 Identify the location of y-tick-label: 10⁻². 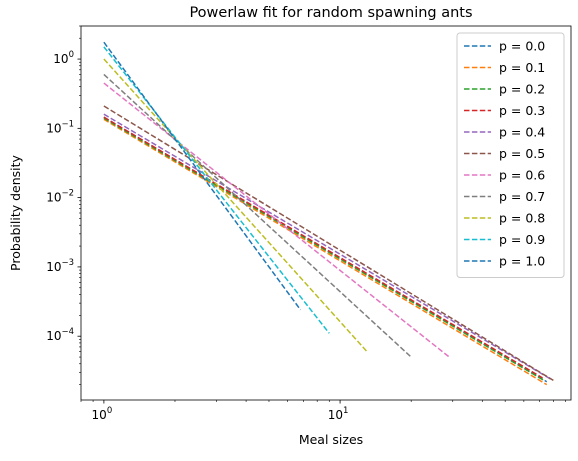
(60, 197).